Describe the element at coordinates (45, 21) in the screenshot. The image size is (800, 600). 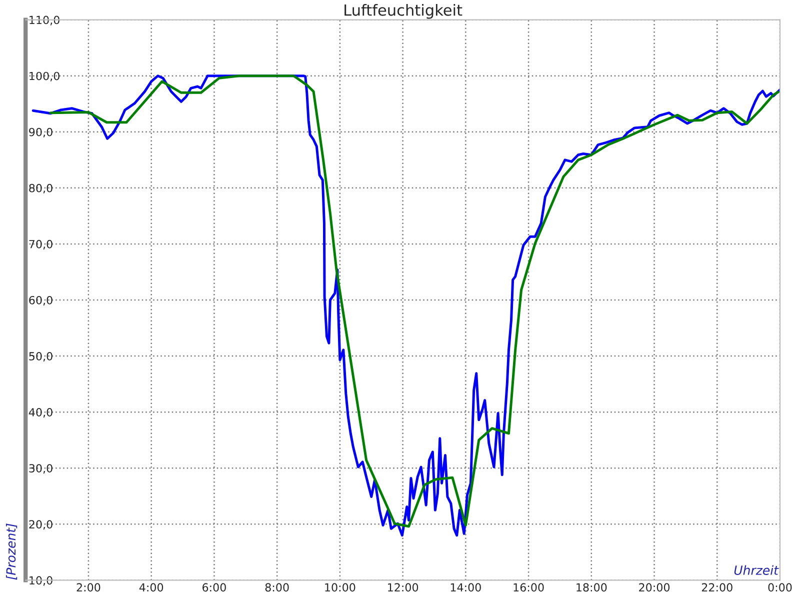
I see `y-tick-label: 110,0` at that location.